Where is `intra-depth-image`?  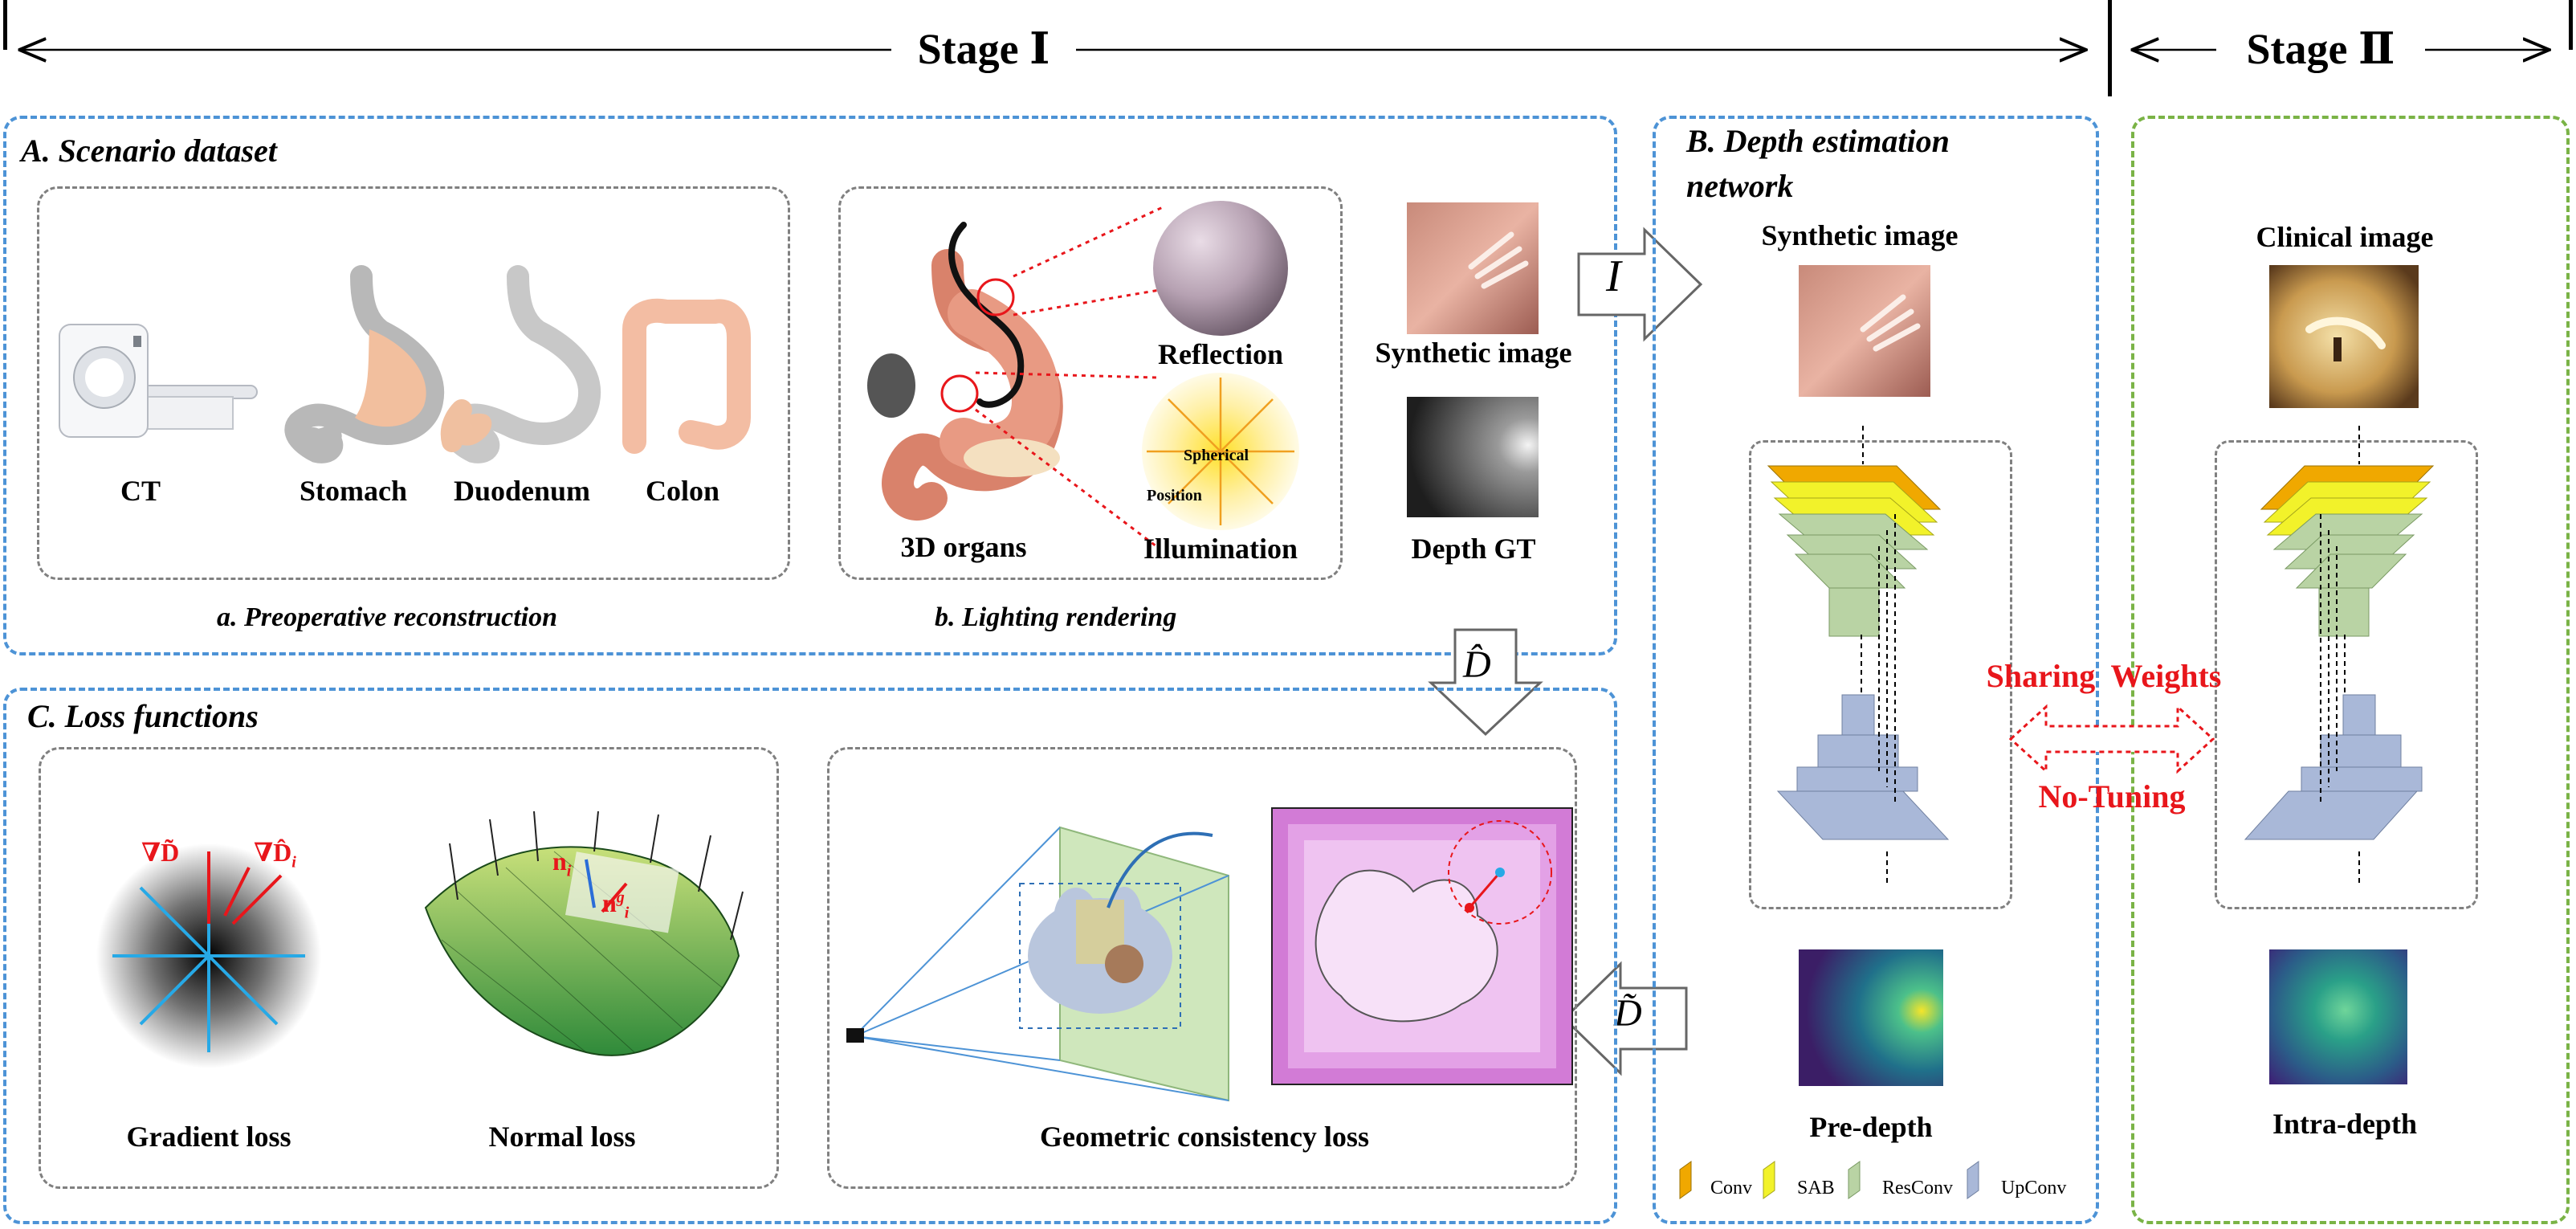 intra-depth-image is located at coordinates (2338, 1017).